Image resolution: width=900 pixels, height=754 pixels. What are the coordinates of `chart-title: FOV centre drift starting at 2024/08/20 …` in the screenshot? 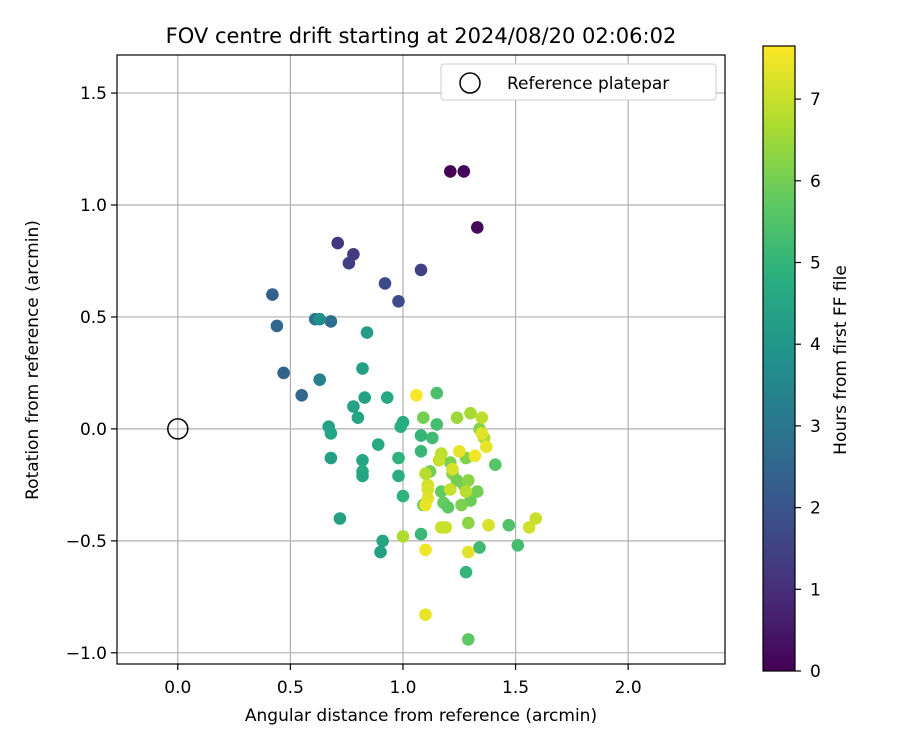 It's located at (421, 36).